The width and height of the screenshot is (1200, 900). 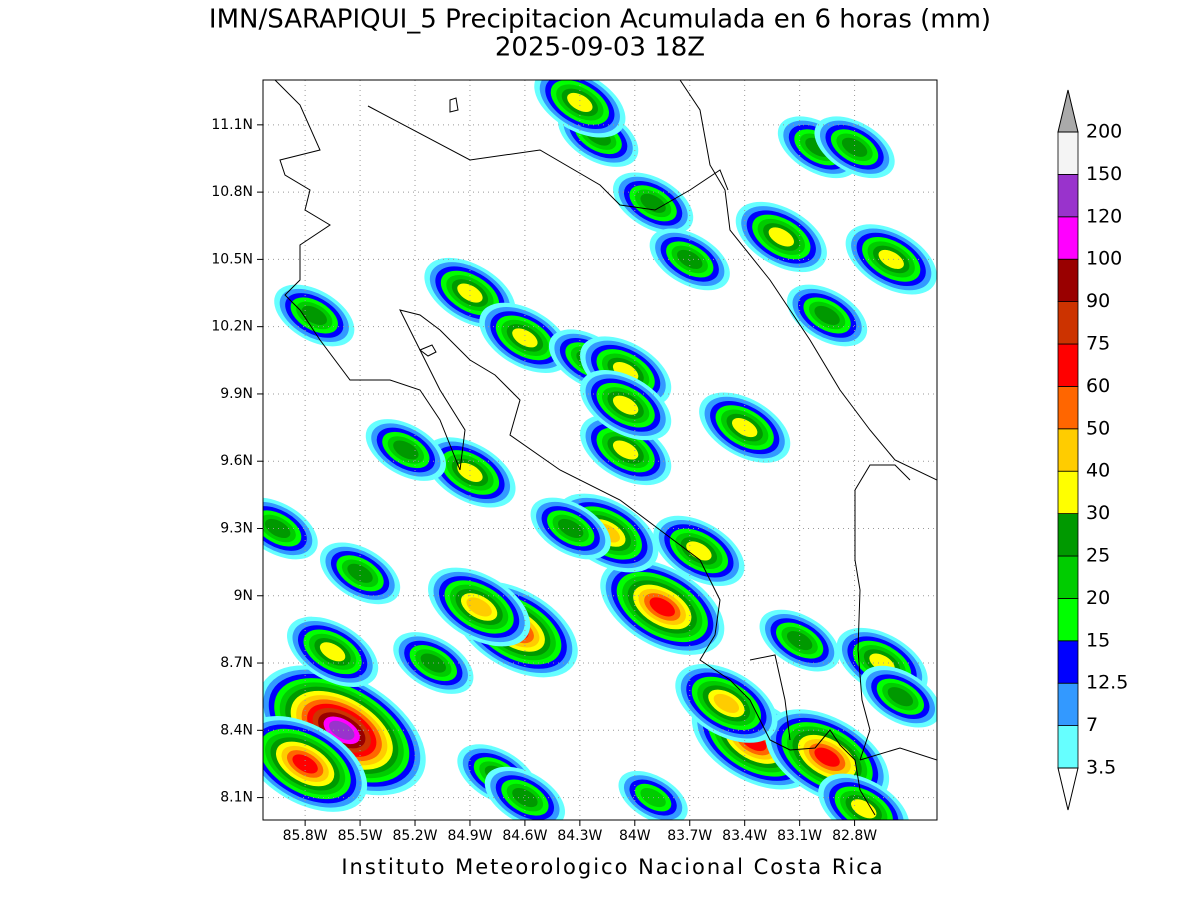 I want to click on colorbar-label: 100, so click(x=1104, y=259).